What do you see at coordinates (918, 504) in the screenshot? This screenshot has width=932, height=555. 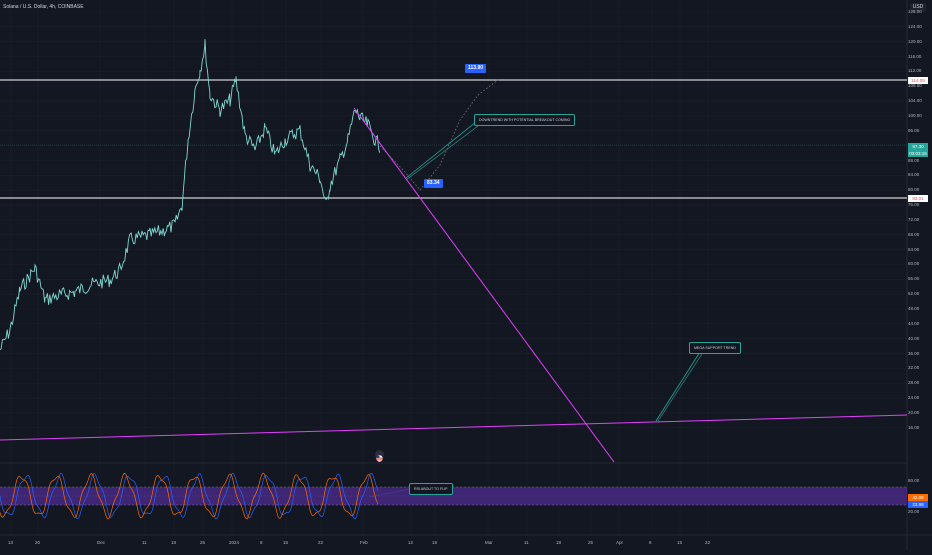 I see `oscillator-tag: 23.98` at bounding box center [918, 504].